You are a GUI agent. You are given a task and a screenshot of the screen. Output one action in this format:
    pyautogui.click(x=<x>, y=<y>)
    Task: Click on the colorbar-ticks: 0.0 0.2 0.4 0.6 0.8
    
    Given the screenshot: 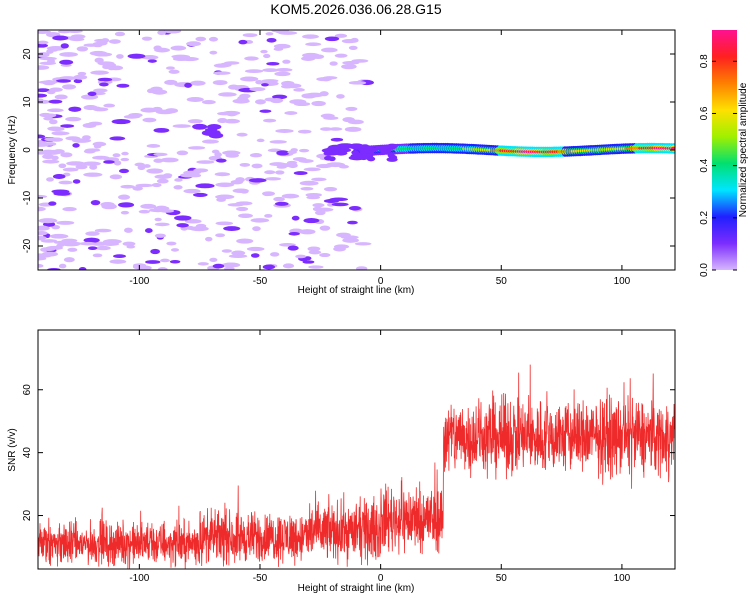 What is the action you would take?
    pyautogui.click(x=718, y=165)
    